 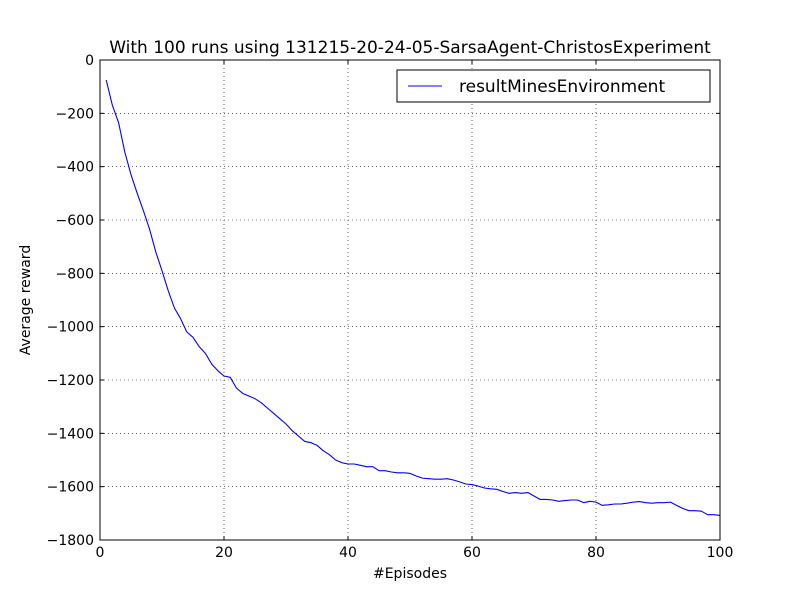 What do you see at coordinates (70, 381) in the screenshot?
I see `y-tick-label: −1200` at bounding box center [70, 381].